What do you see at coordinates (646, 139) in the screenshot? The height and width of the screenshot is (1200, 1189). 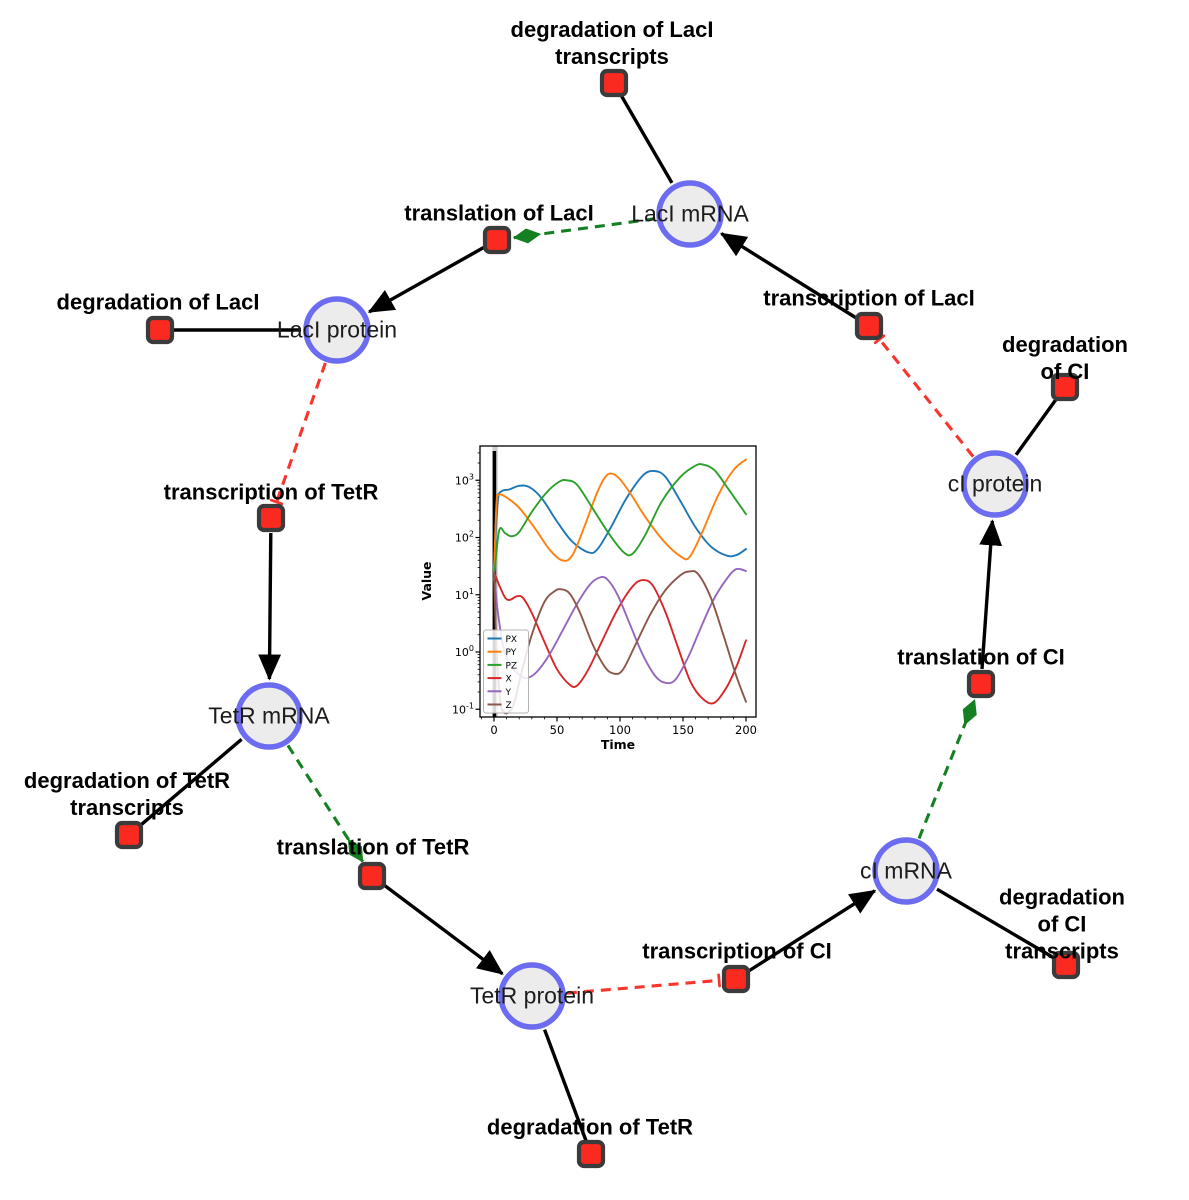 I see `edge-consumption-laci-mrna-to-deg-laci-tx` at bounding box center [646, 139].